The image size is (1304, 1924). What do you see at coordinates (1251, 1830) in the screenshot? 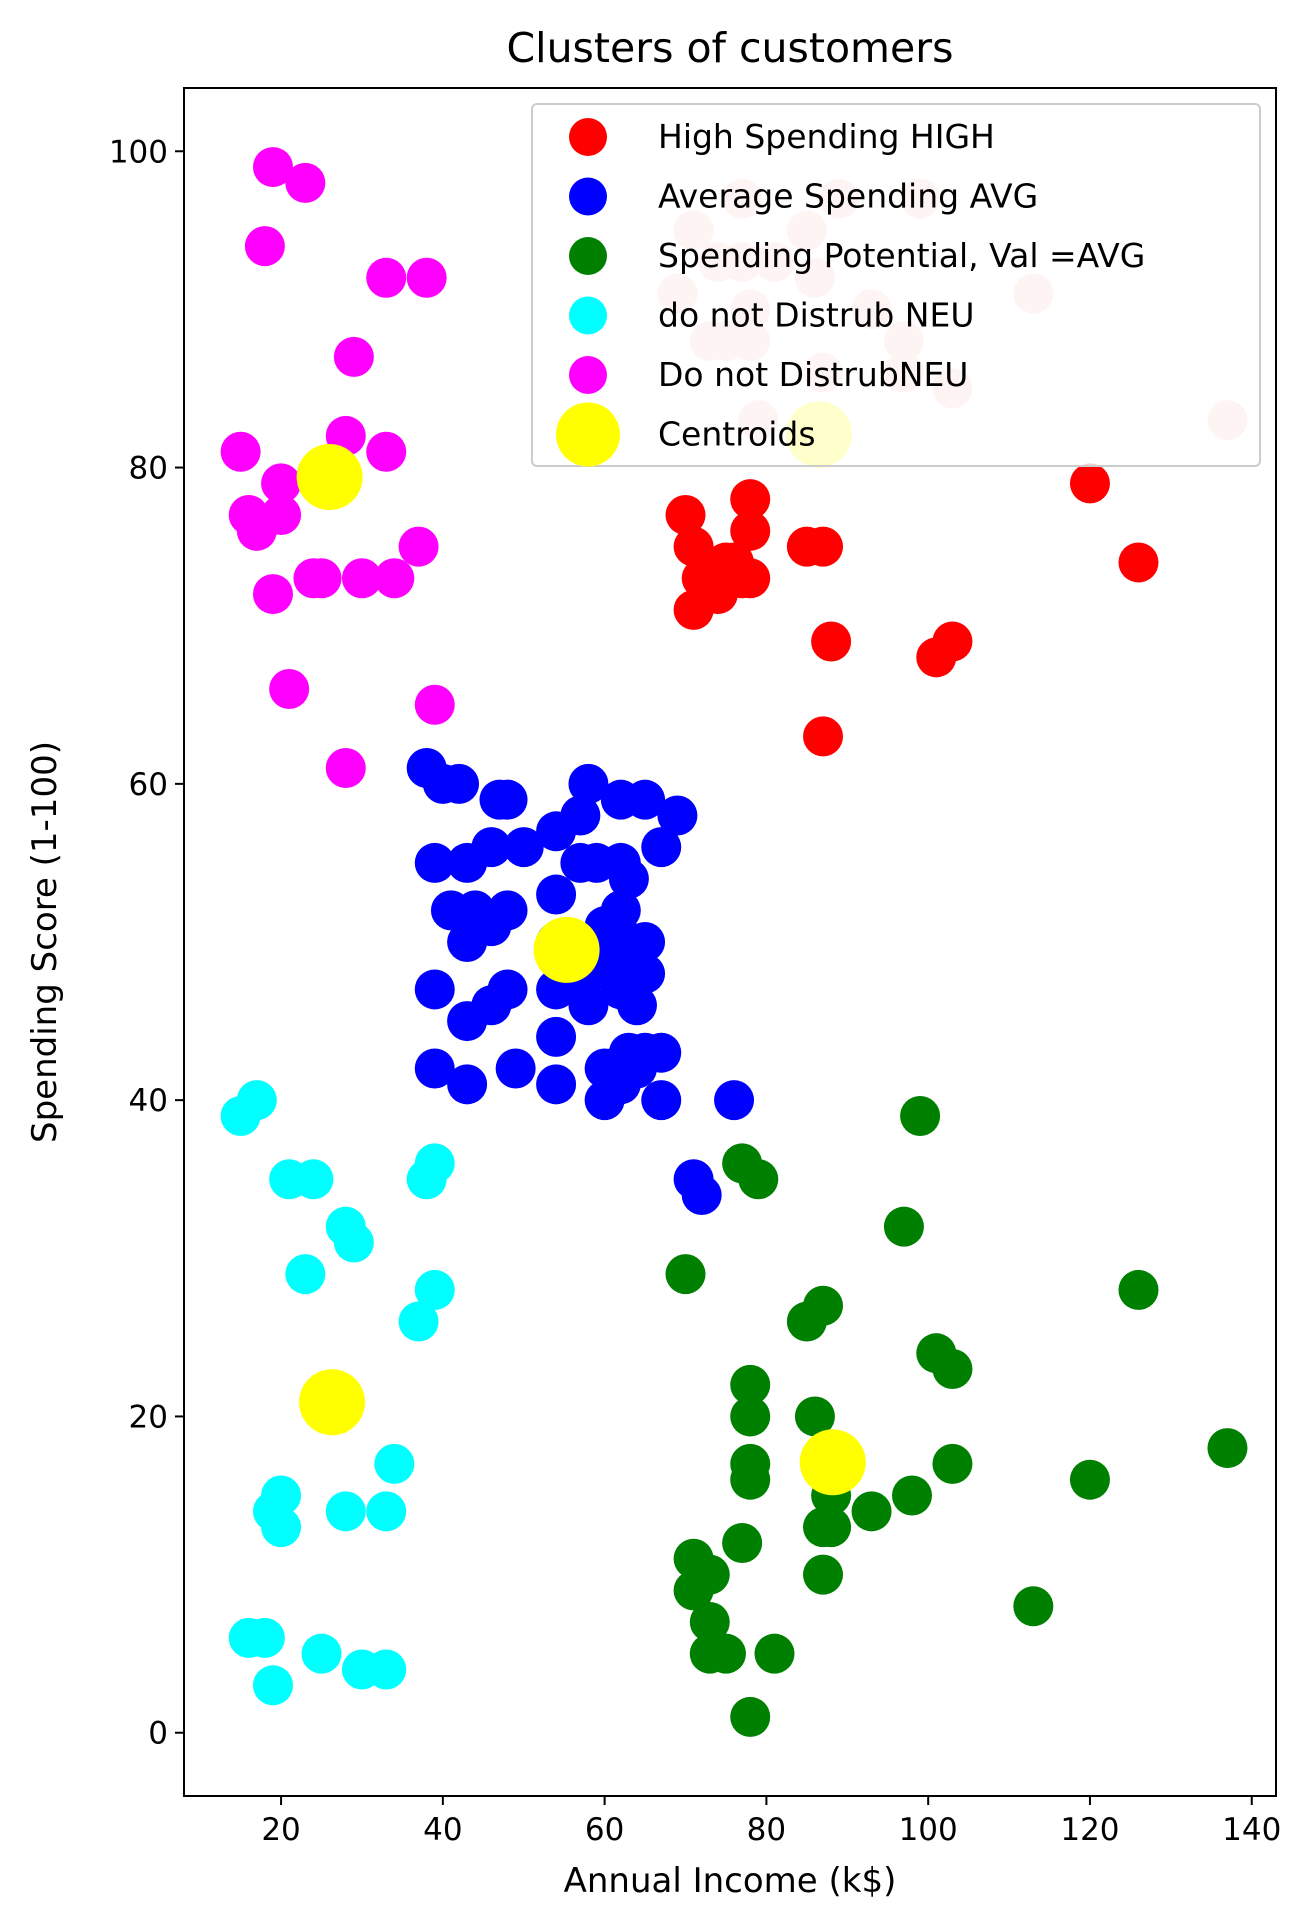
I see `x-tick-label-140: 140` at bounding box center [1251, 1830].